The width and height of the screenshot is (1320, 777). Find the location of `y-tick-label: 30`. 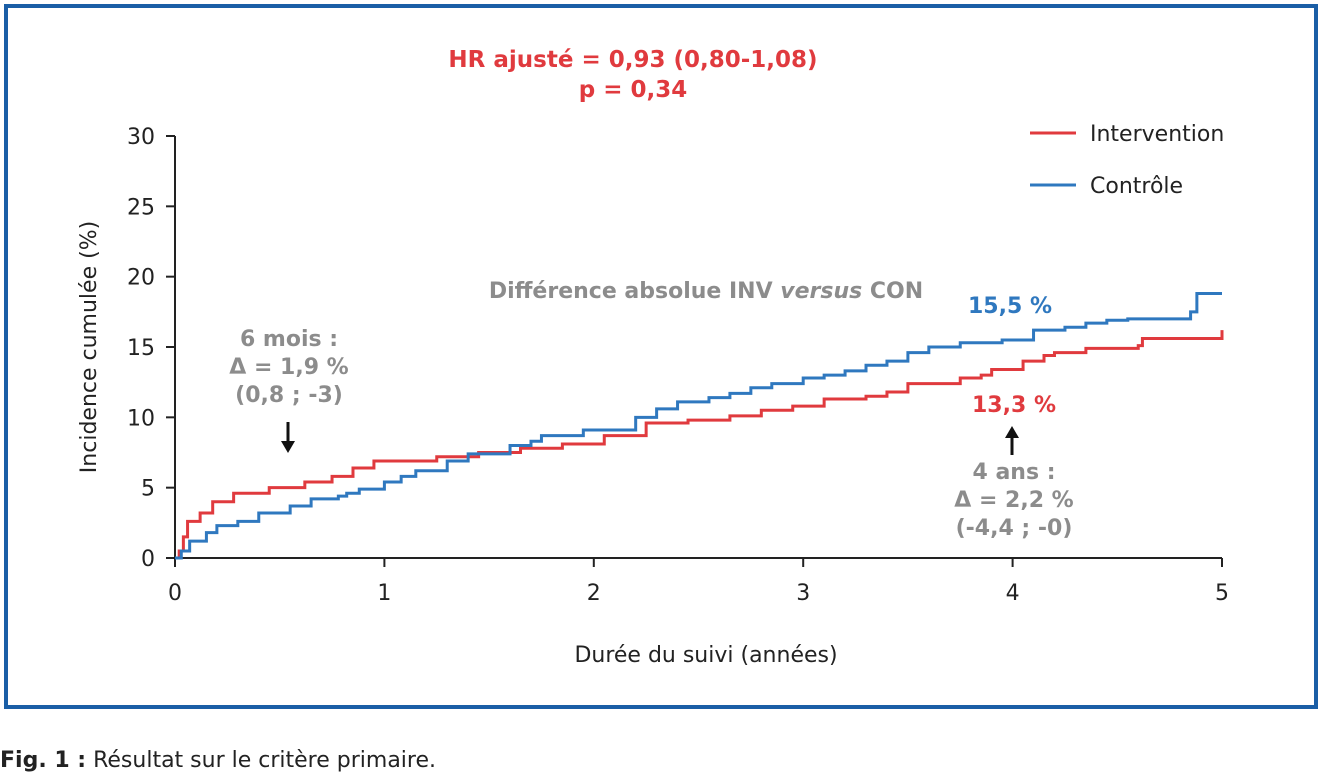

y-tick-label: 30 is located at coordinates (141, 137).